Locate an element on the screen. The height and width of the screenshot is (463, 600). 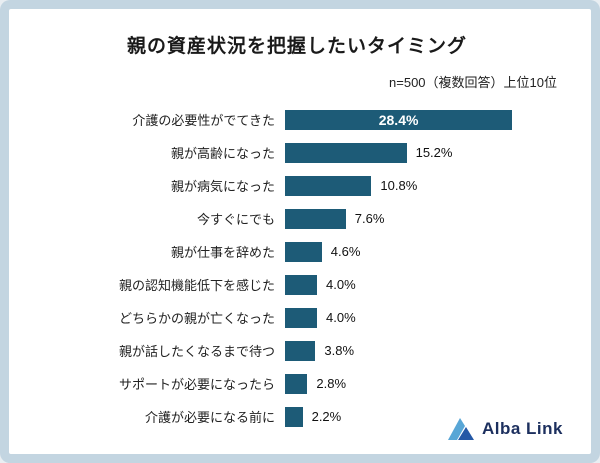
category-label: 親が病気になった is located at coordinates (222, 186).